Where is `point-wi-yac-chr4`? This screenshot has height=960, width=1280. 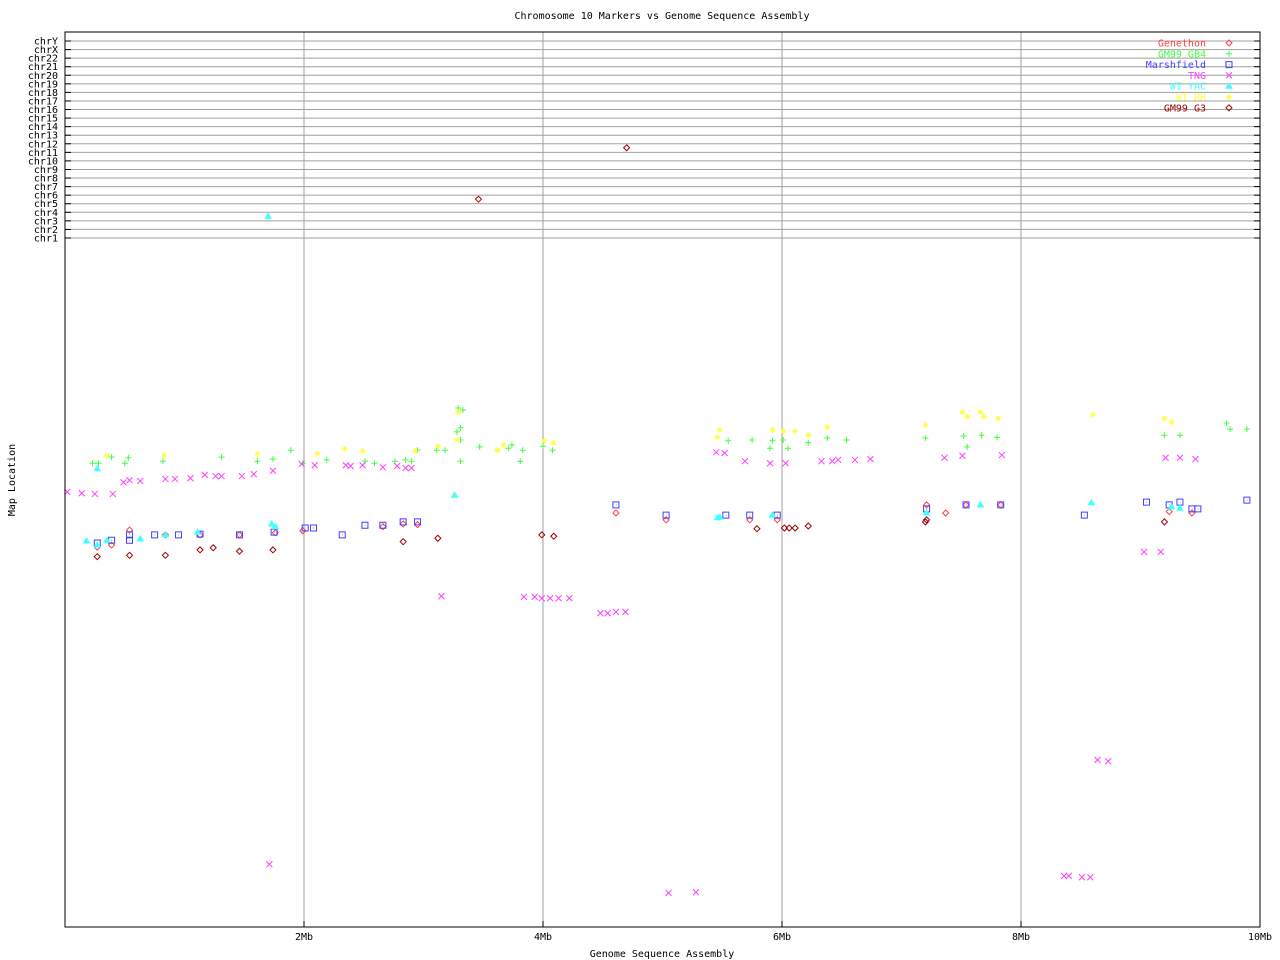
point-wi-yac-chr4 is located at coordinates (268, 215).